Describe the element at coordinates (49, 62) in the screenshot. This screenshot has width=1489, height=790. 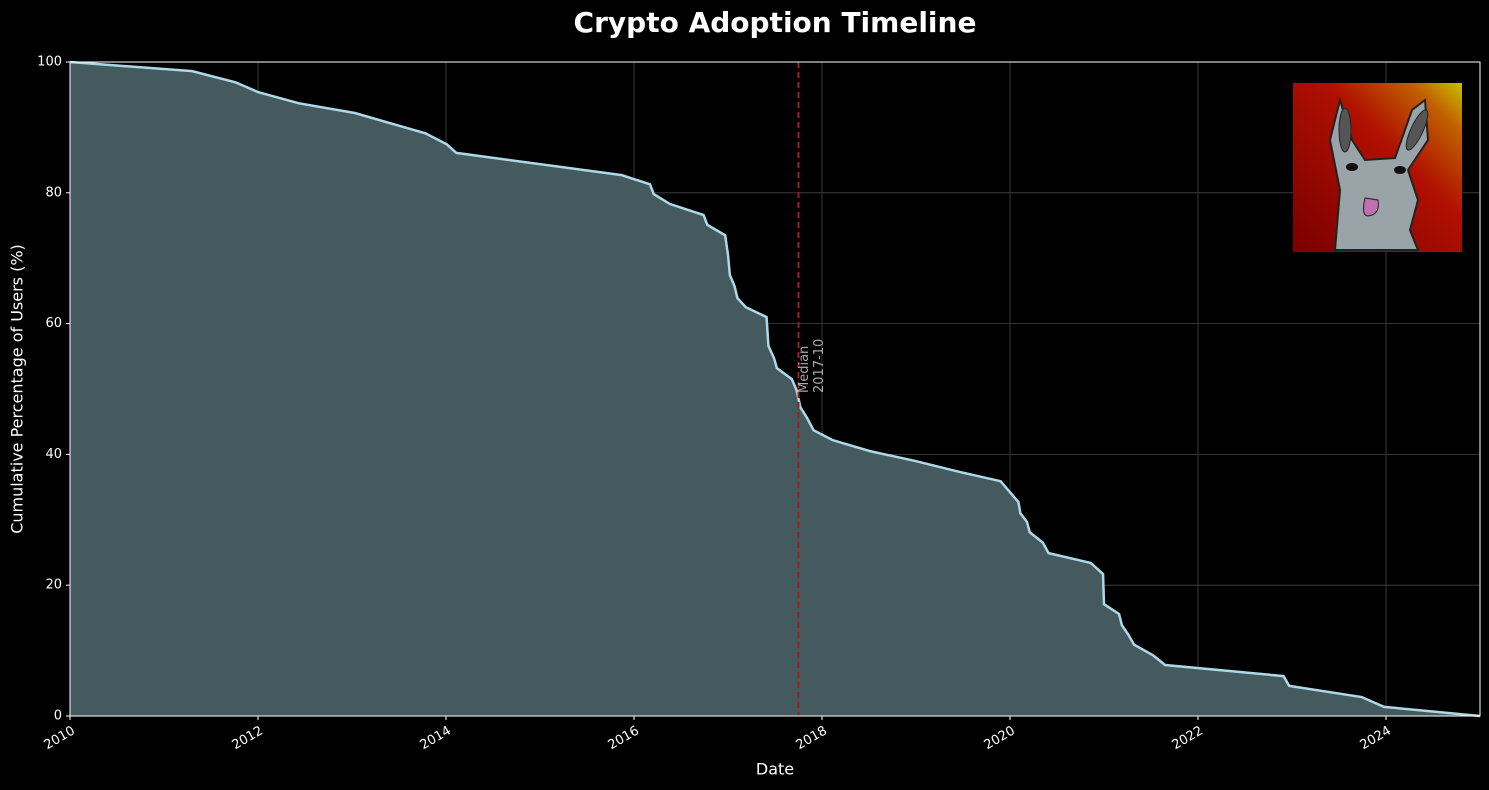
I see `y-tick-label: 100` at that location.